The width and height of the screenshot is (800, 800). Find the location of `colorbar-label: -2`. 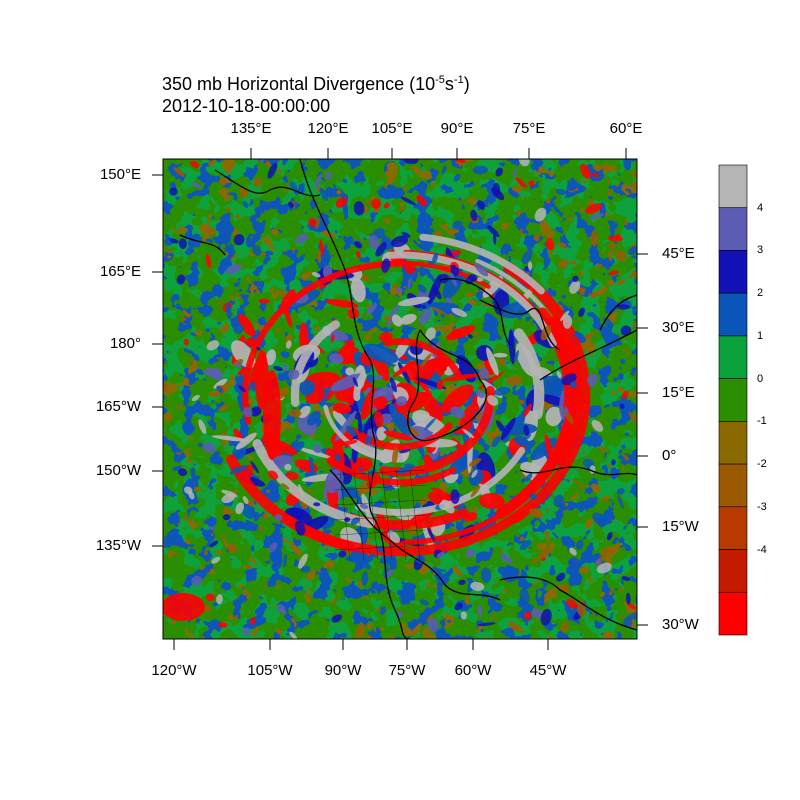

colorbar-label: -2 is located at coordinates (762, 464).